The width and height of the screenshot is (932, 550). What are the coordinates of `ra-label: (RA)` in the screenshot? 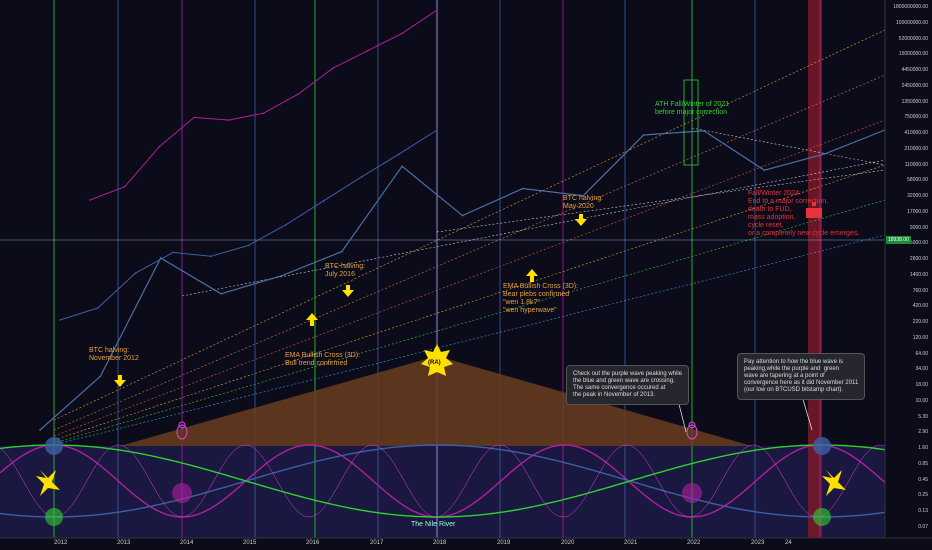 It's located at (434, 363).